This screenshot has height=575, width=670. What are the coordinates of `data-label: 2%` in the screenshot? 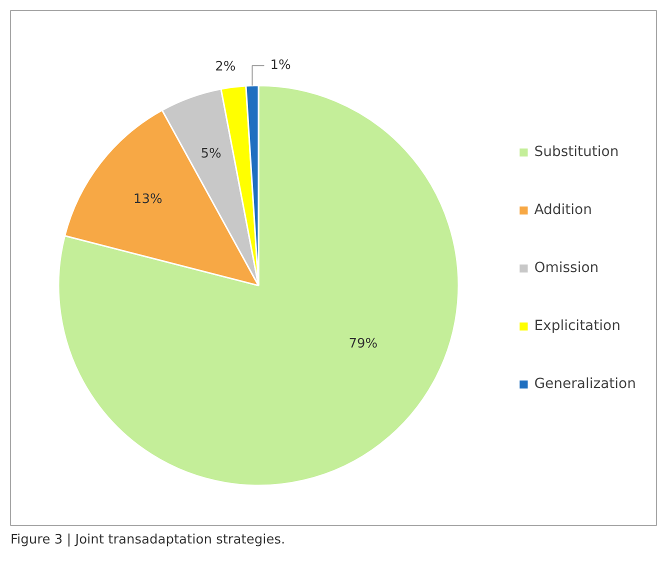 It's located at (225, 67).